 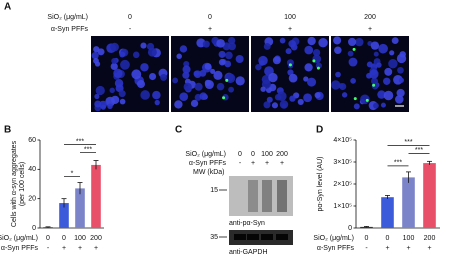 I want to click on x-tick-label: 0, so click(x=48, y=238).